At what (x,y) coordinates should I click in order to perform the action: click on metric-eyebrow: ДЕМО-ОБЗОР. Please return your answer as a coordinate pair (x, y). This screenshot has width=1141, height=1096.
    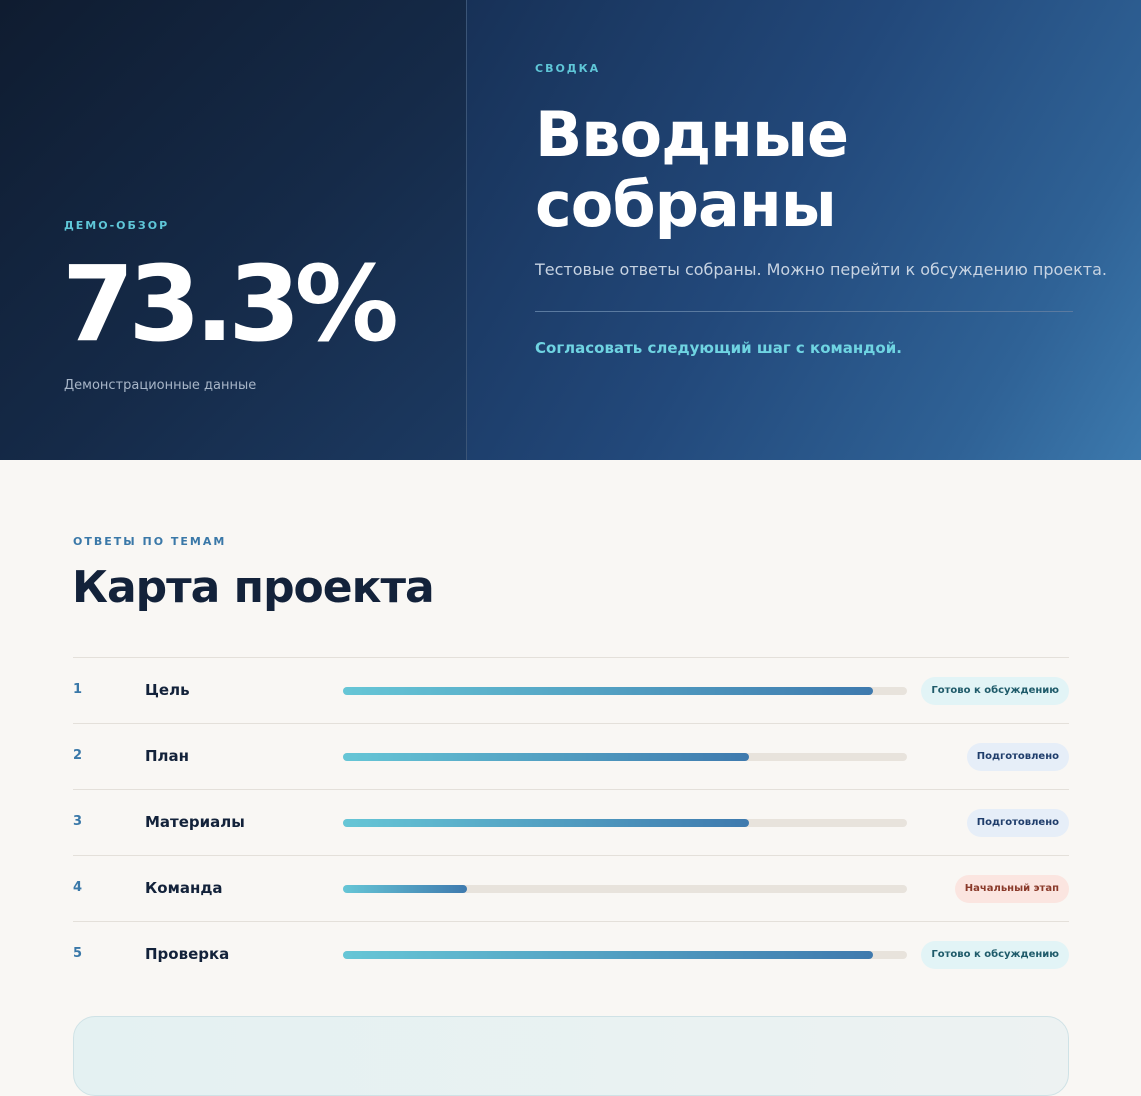
    Looking at the image, I should click on (117, 225).